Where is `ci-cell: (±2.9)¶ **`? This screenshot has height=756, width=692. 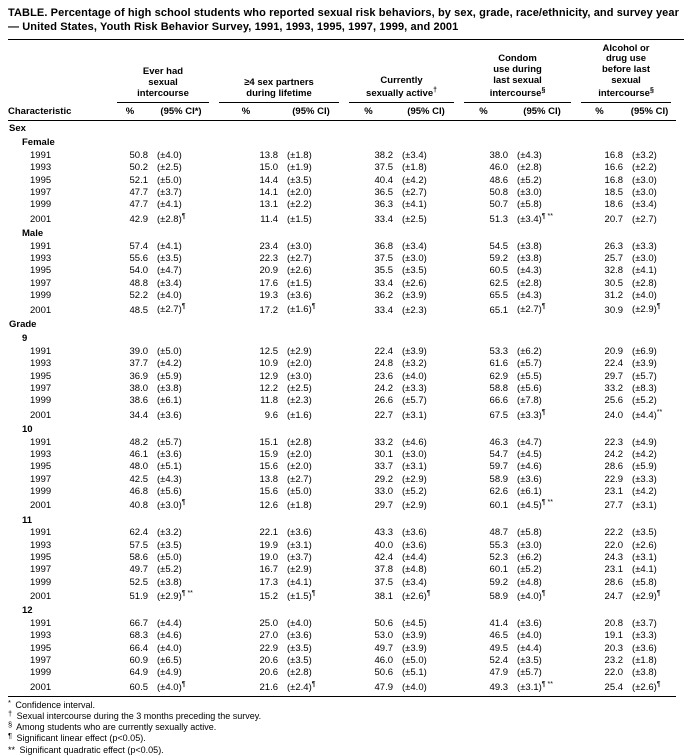 ci-cell: (±2.9)¶ ** is located at coordinates (175, 596).